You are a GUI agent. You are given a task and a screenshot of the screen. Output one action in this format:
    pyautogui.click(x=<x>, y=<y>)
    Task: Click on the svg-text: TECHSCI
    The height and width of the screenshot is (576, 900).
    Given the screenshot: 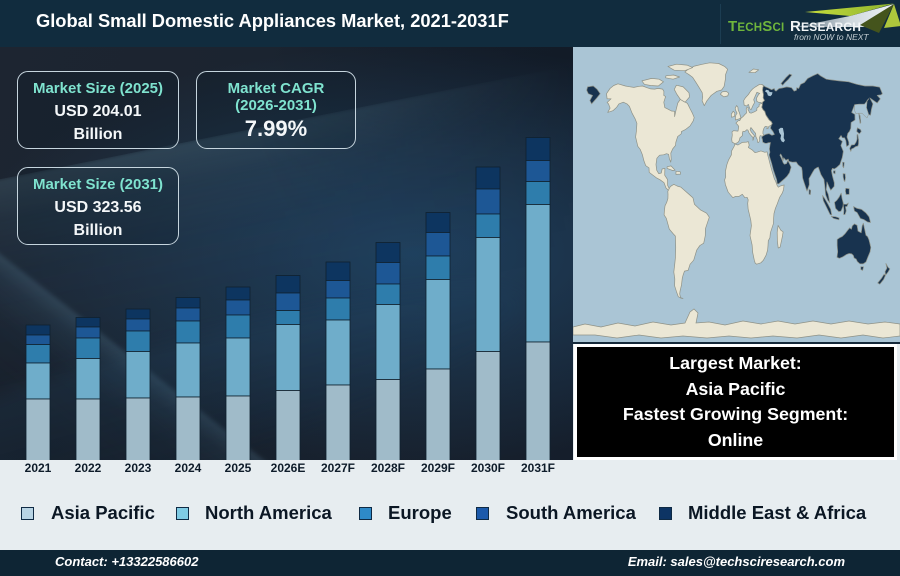 What is the action you would take?
    pyautogui.click(x=756, y=26)
    